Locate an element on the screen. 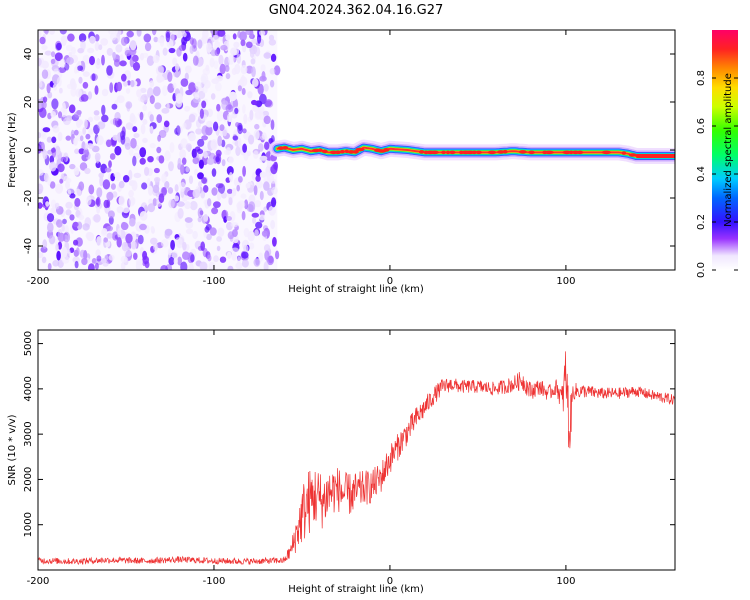 This screenshot has height=600, width=750. colorbar-tick-label: 0.6 is located at coordinates (701, 126).